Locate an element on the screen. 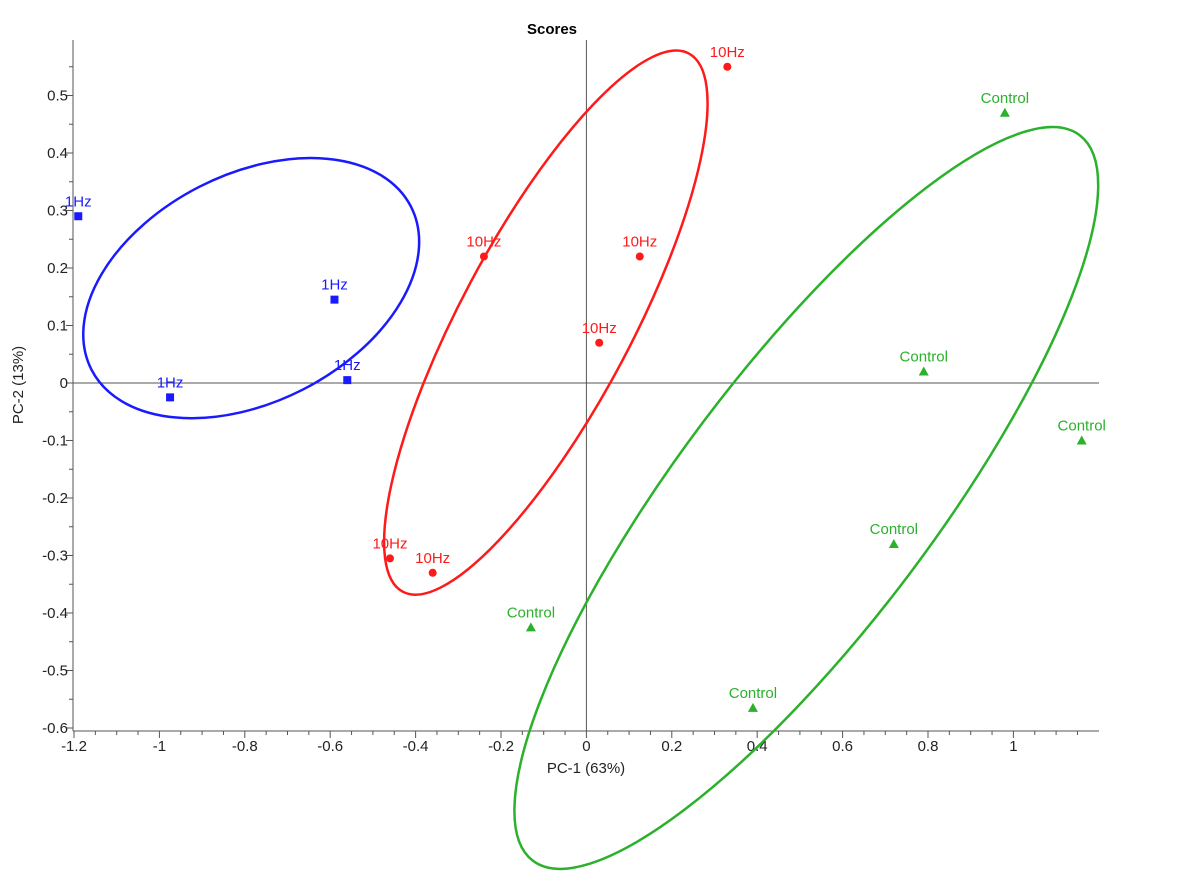  x-tick-label: 1 is located at coordinates (1013, 746).